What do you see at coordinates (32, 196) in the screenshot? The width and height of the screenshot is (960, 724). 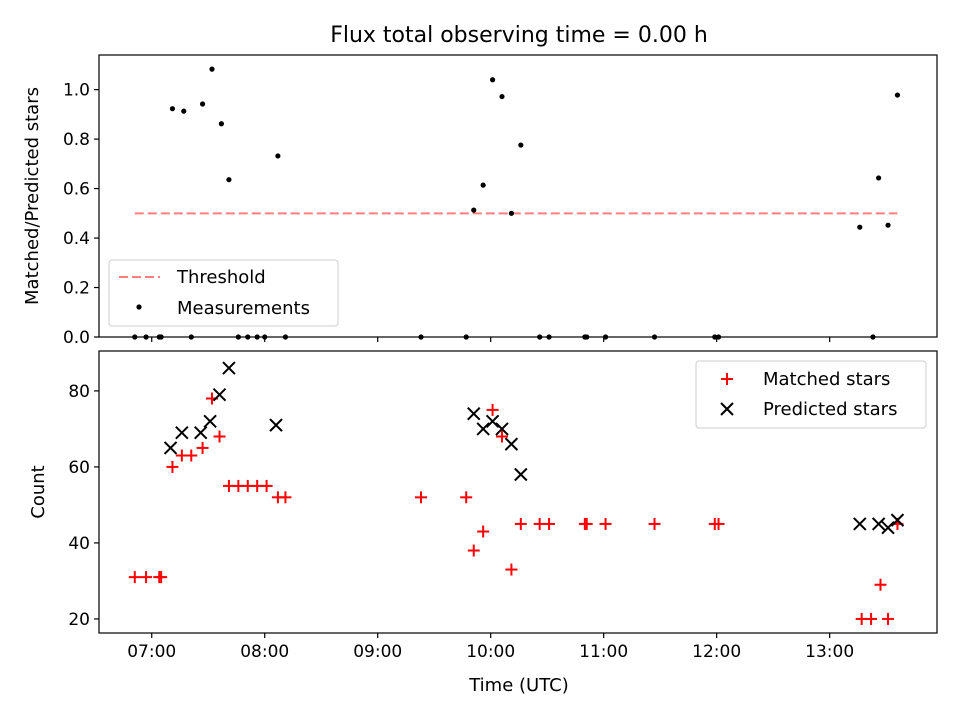 I see `top-y-axis-label: Matched/Predicted stars` at bounding box center [32, 196].